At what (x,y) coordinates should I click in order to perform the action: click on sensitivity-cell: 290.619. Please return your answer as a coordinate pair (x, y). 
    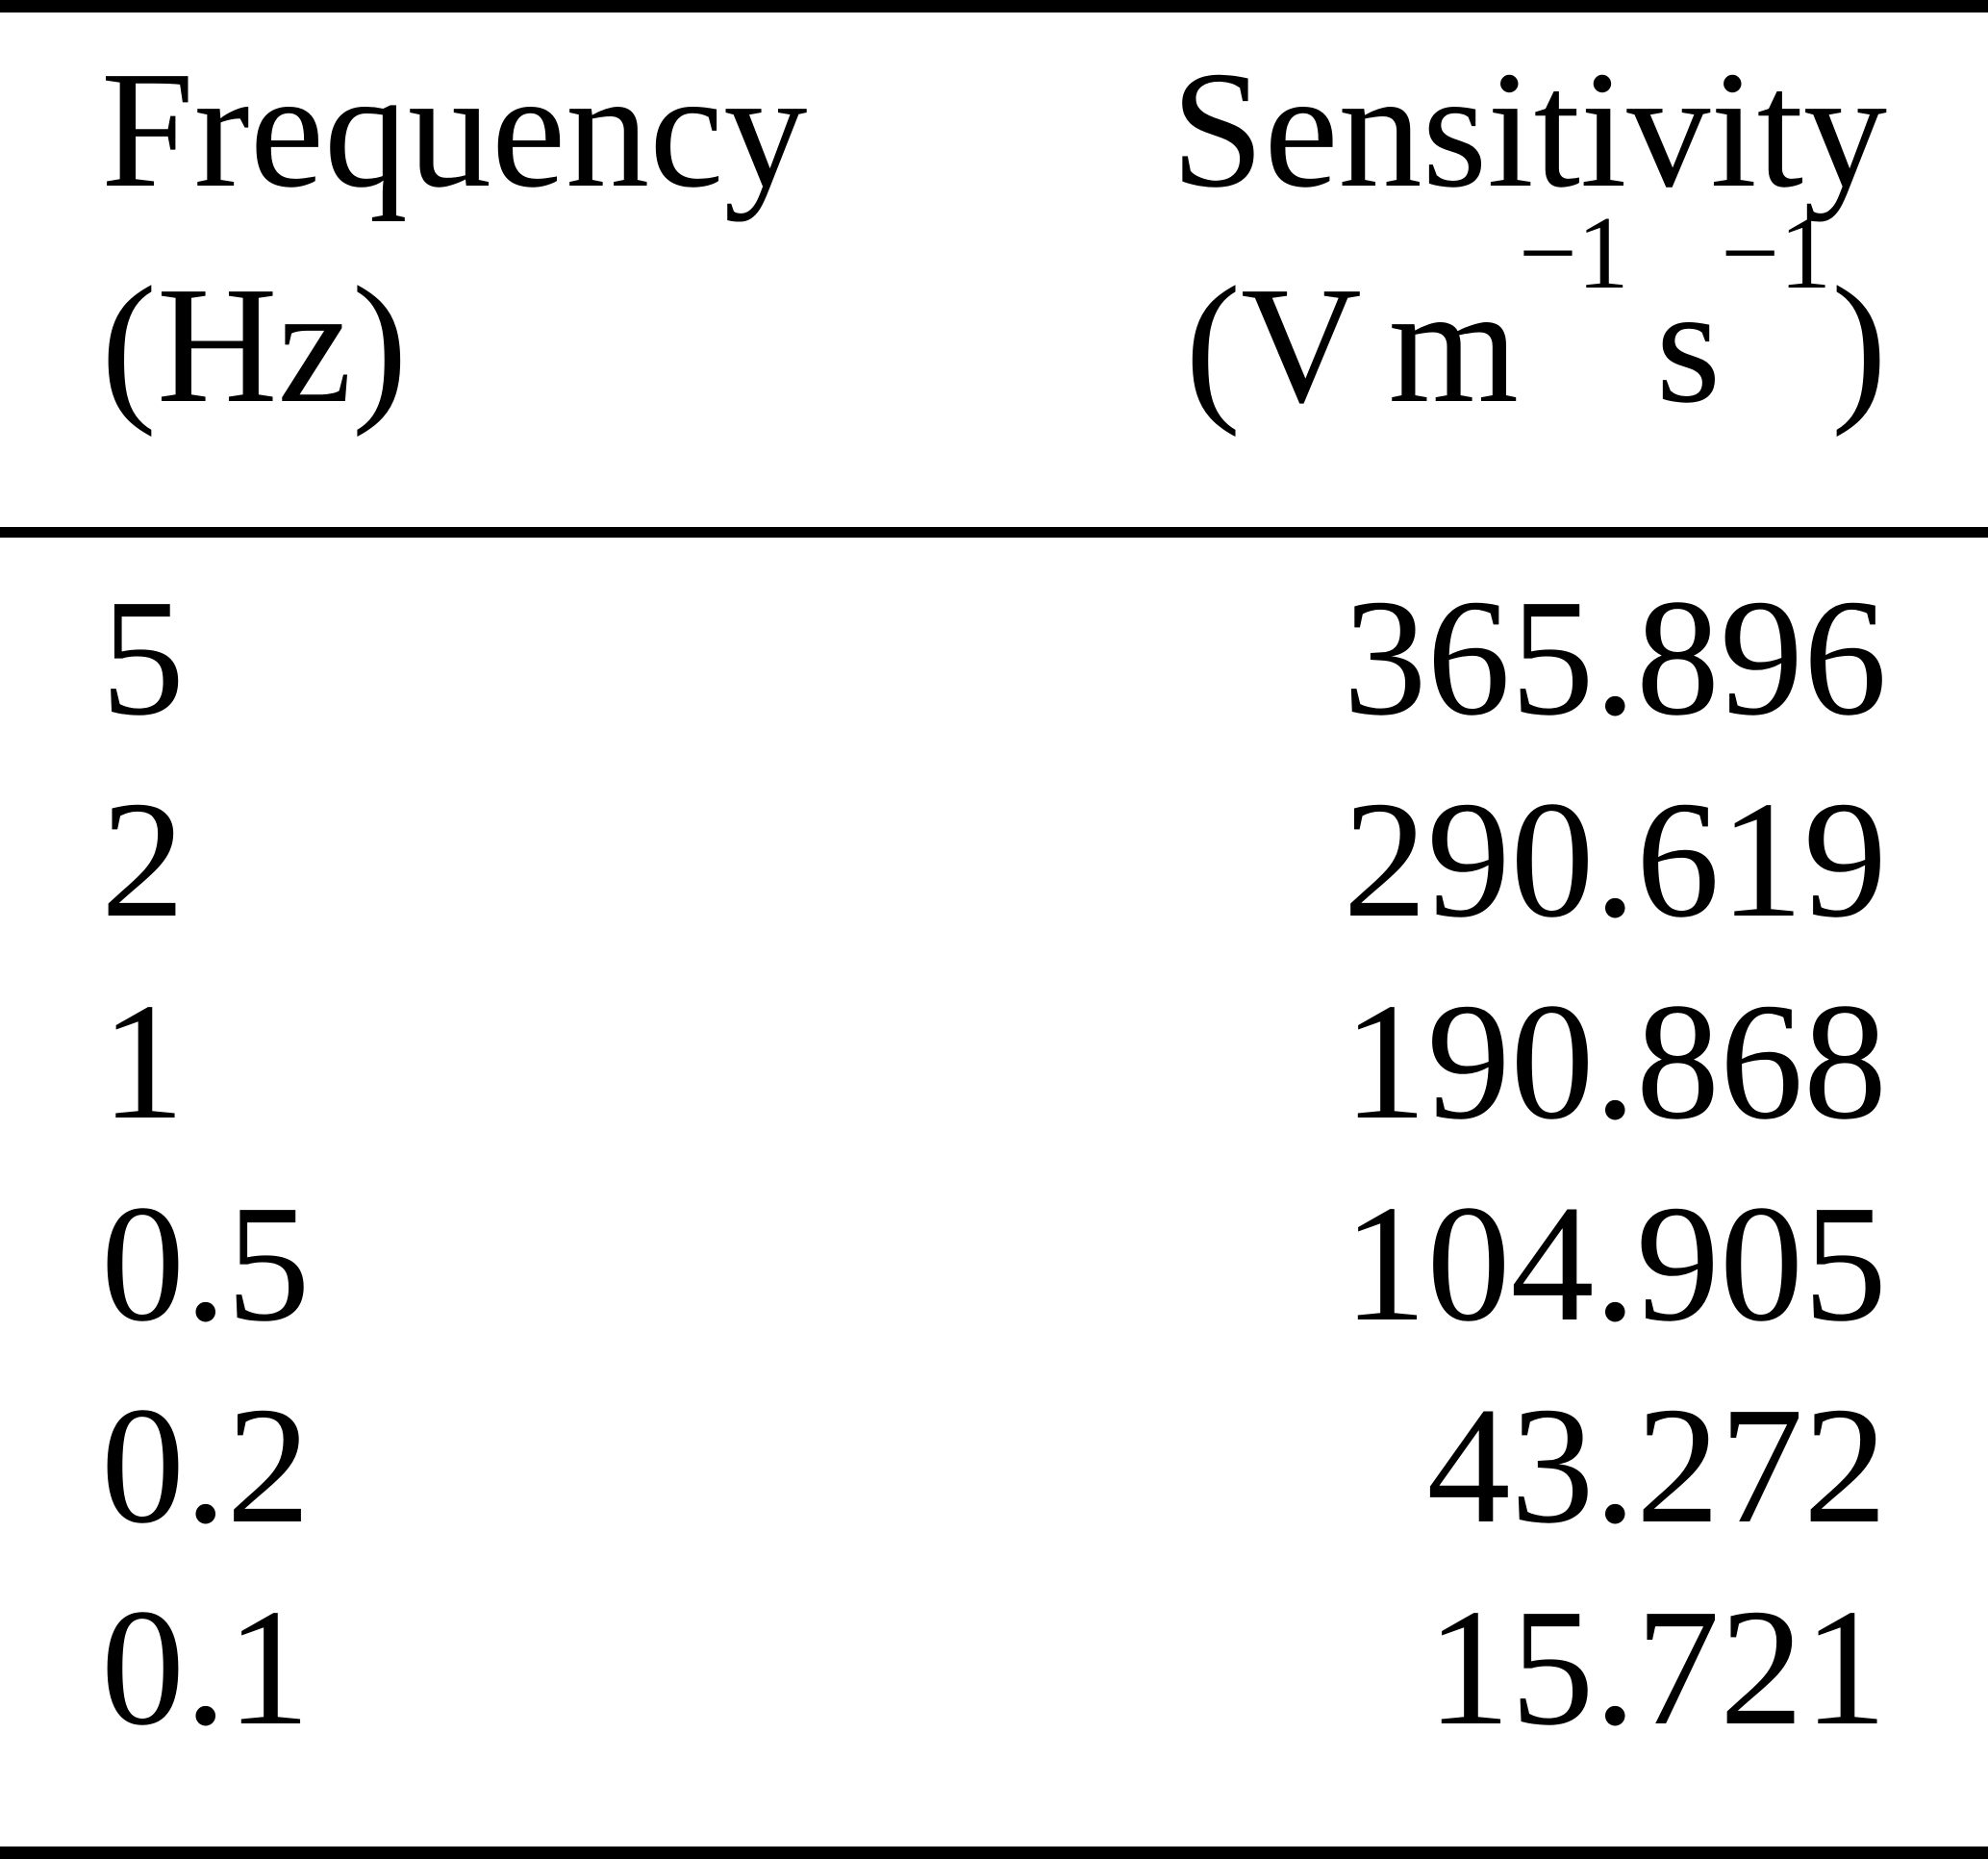
    Looking at the image, I should click on (1615, 859).